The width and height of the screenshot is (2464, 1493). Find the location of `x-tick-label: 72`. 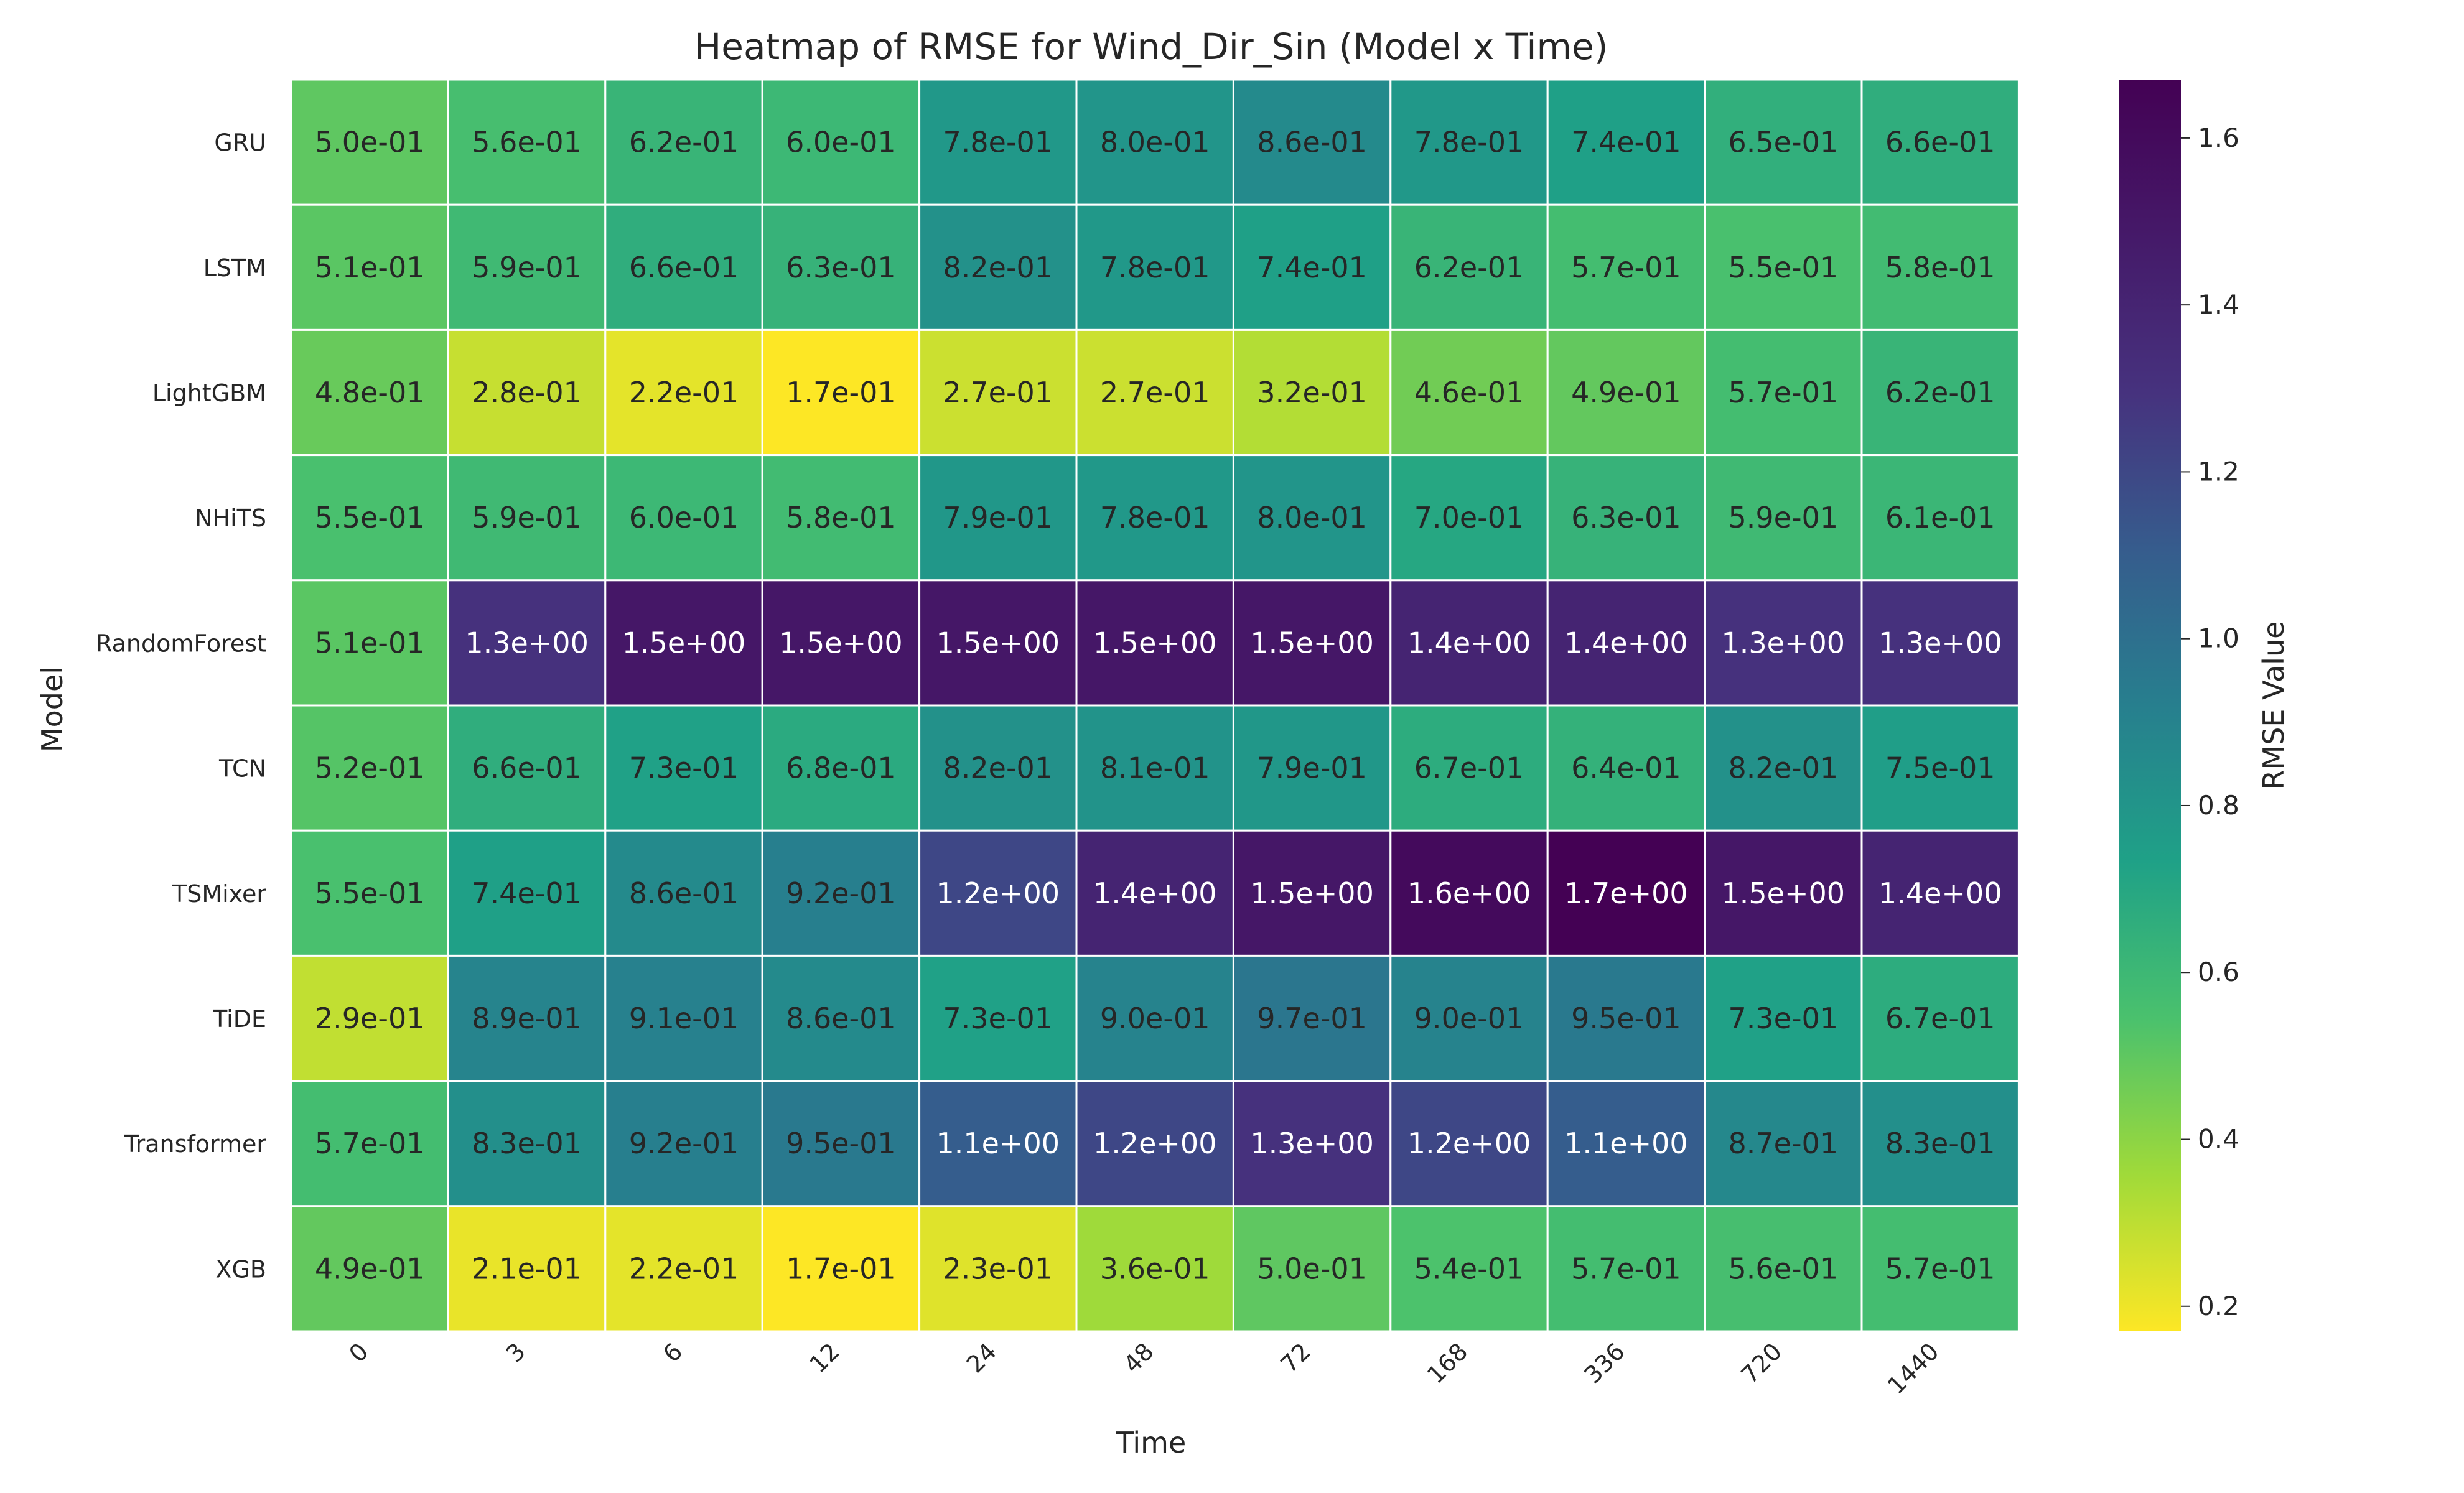

x-tick-label: 72 is located at coordinates (1296, 1357).